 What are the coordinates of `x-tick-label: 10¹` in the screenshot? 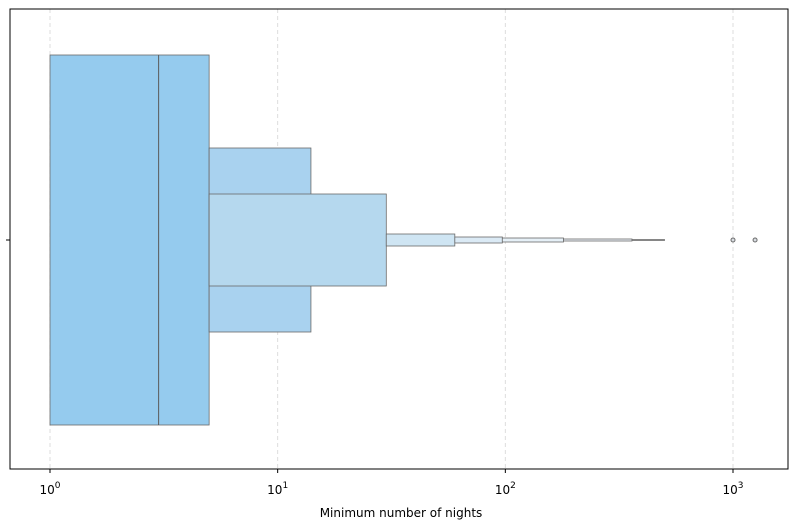 It's located at (277, 489).